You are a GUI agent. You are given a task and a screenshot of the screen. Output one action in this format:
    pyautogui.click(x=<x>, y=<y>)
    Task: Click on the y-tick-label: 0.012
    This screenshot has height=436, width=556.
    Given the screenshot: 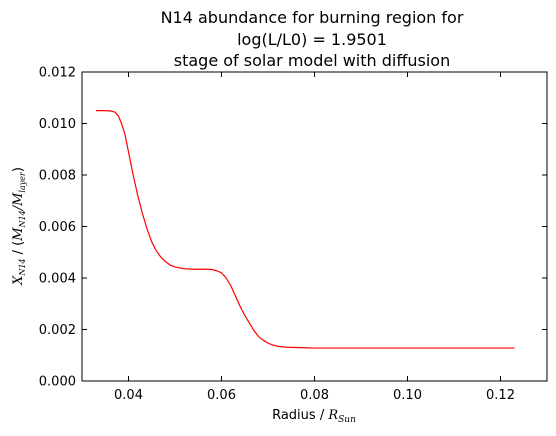 What is the action you would take?
    pyautogui.click(x=57, y=73)
    